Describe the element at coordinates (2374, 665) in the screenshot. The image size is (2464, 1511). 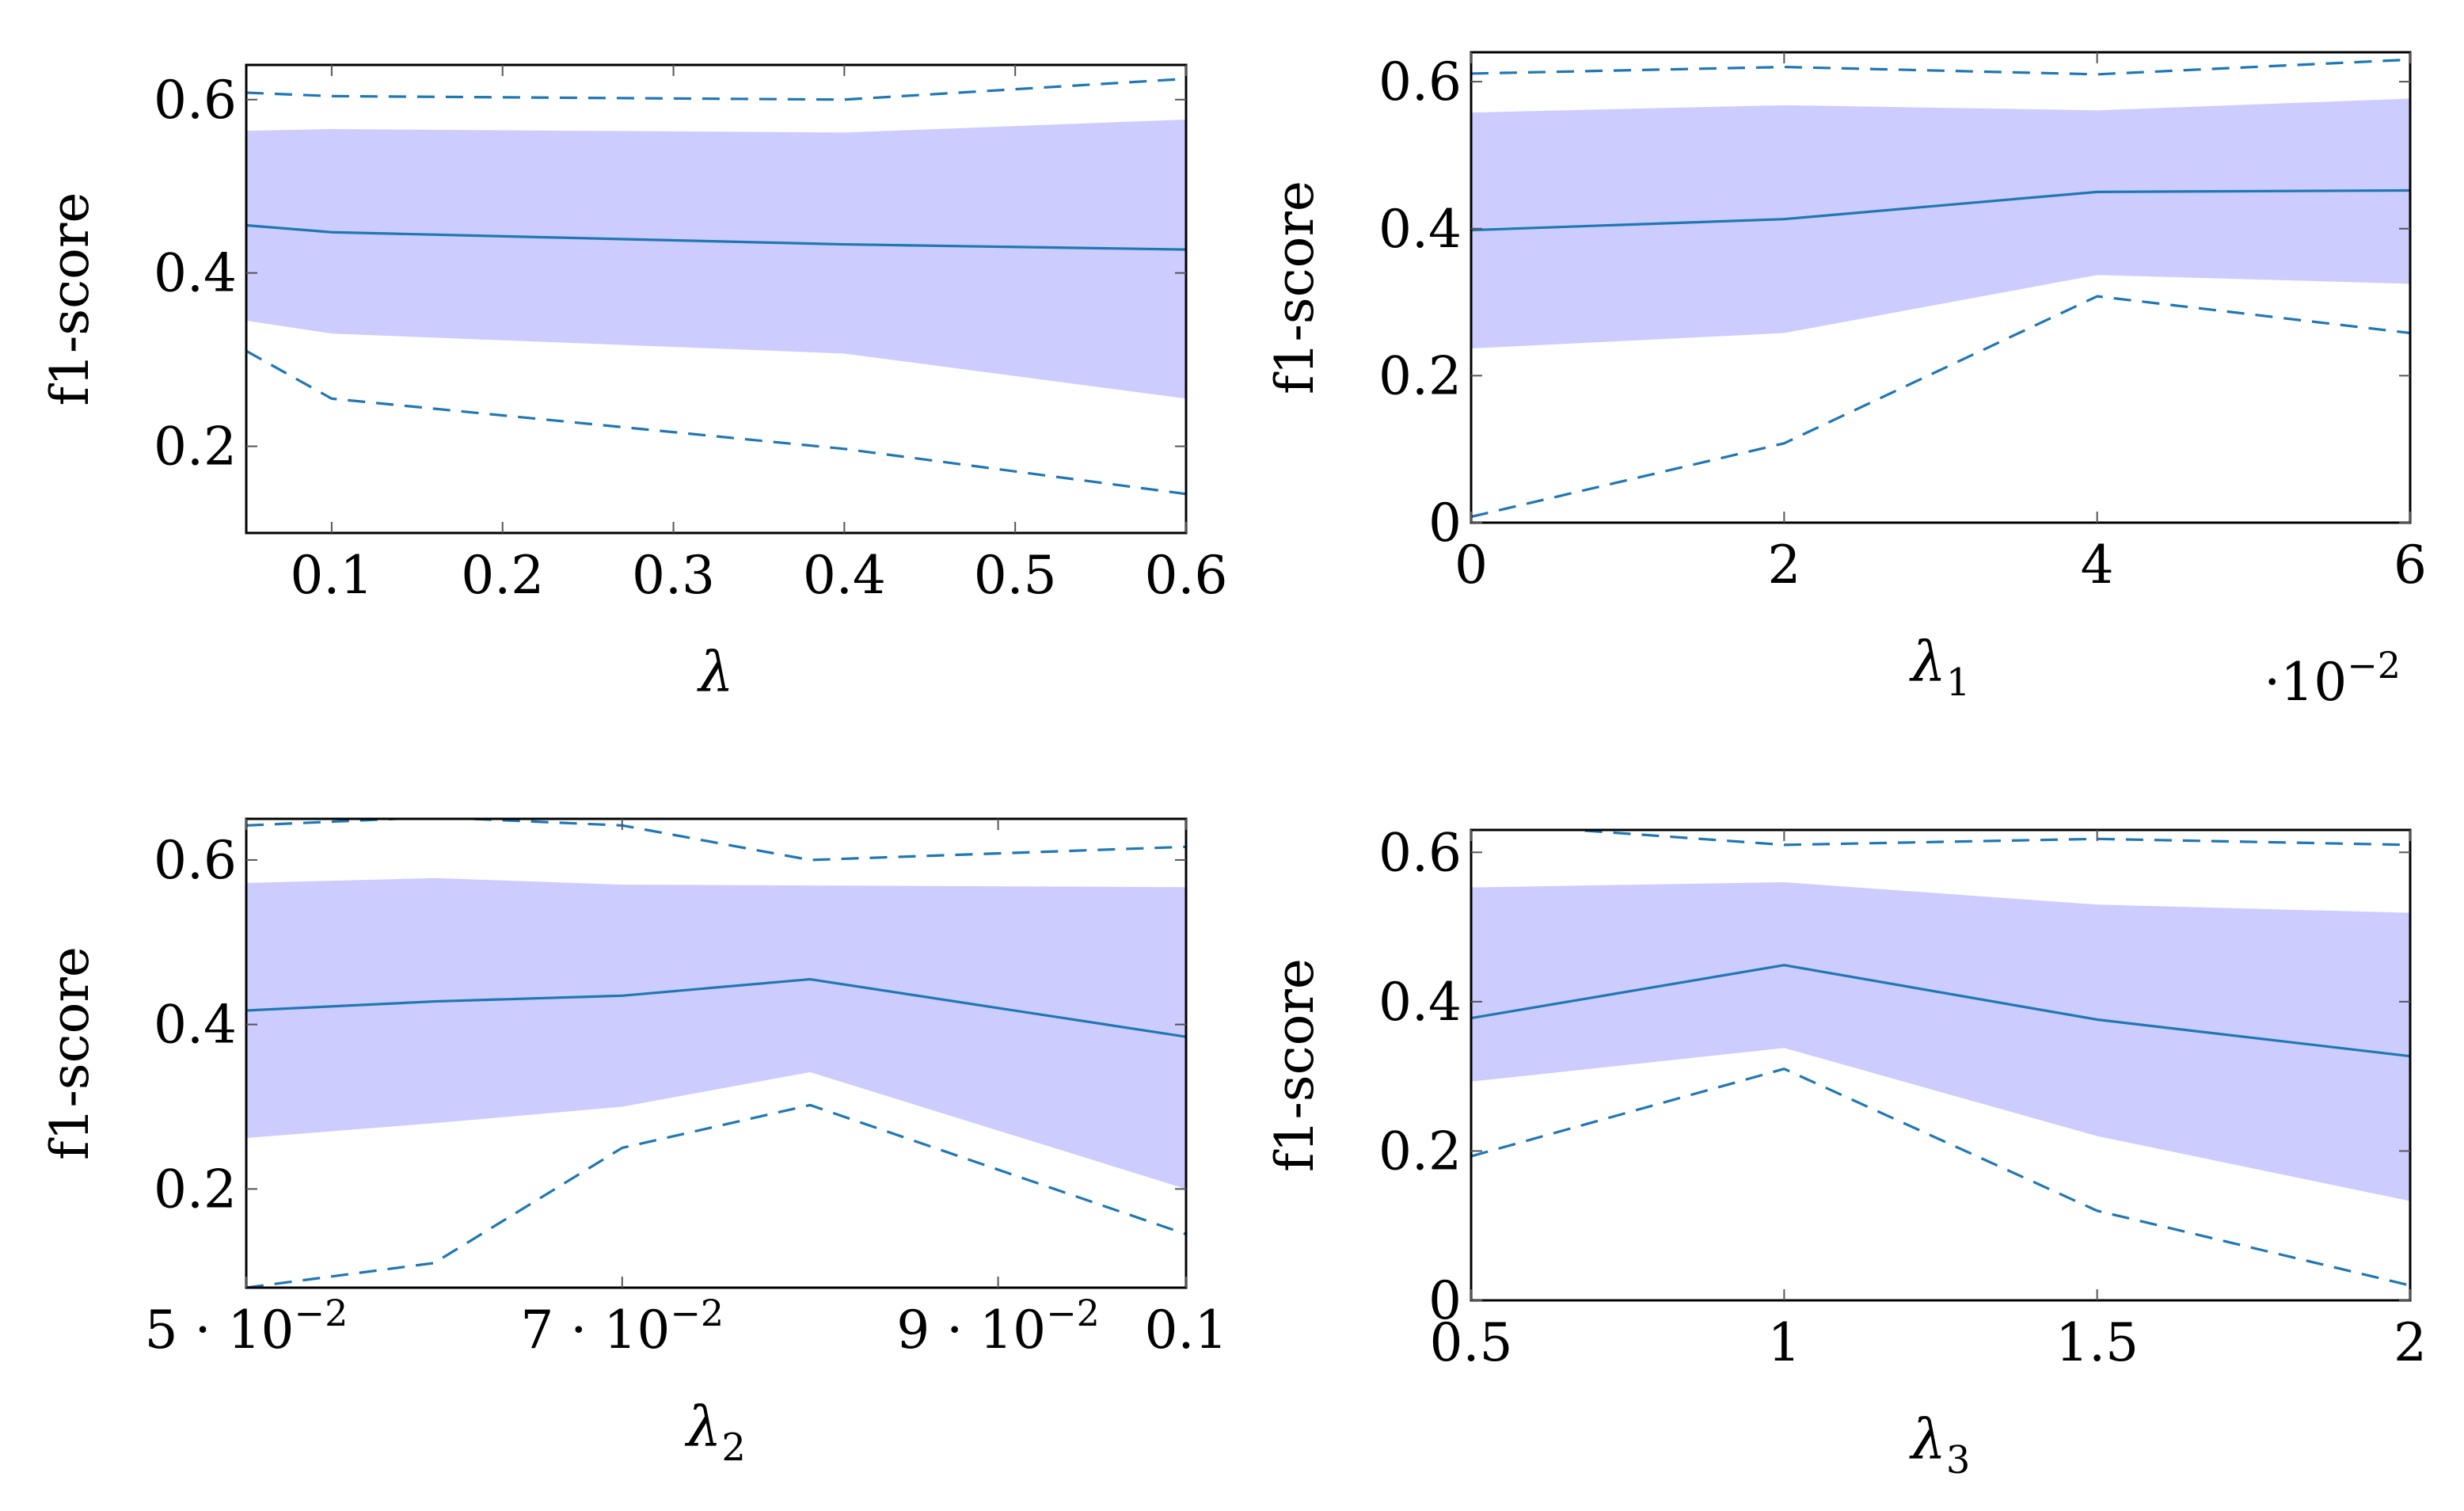
I see `x-axis-exponent-power: −2` at that location.